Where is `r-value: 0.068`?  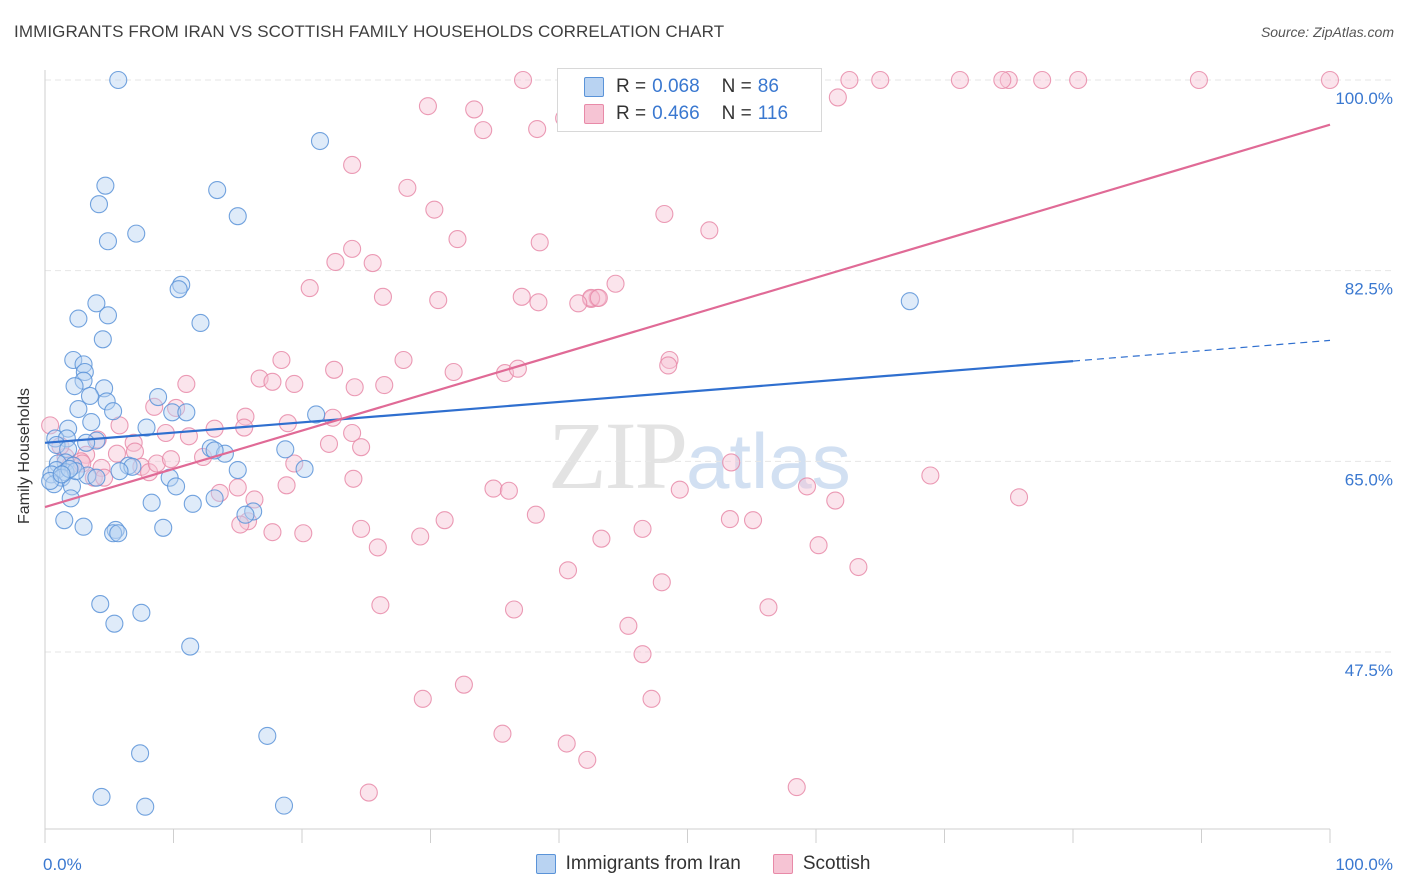
r-value: 0.068 is located at coordinates (676, 86).